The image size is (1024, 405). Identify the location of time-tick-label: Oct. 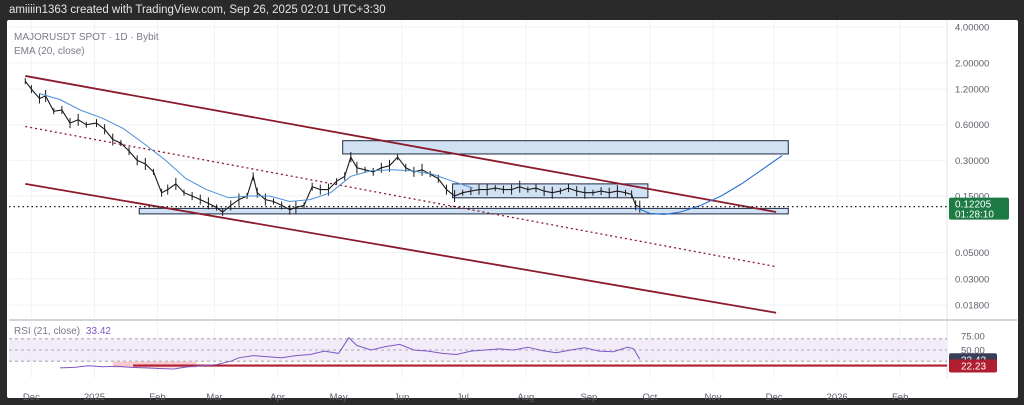
(650, 397).